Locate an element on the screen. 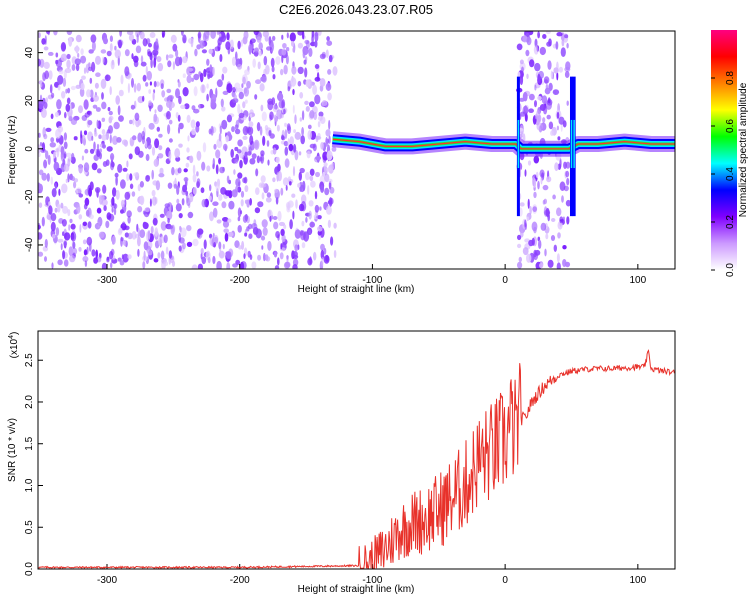  spectrogram-y-tick-label: -20 is located at coordinates (29, 196).